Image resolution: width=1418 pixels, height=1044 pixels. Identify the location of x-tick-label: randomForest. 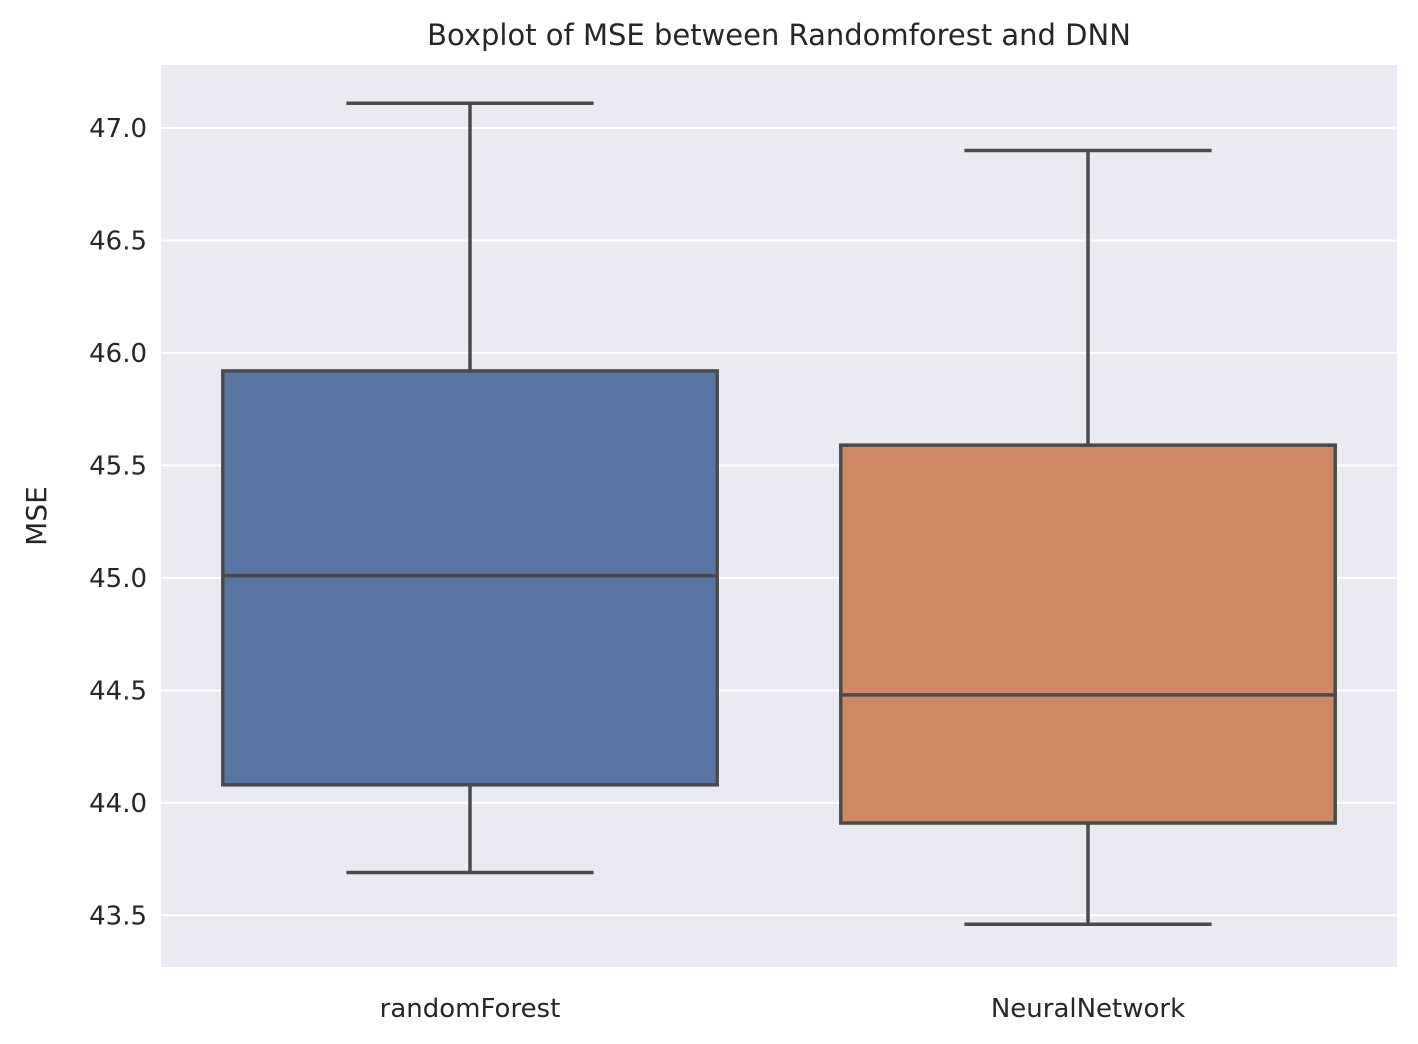
(470, 1009).